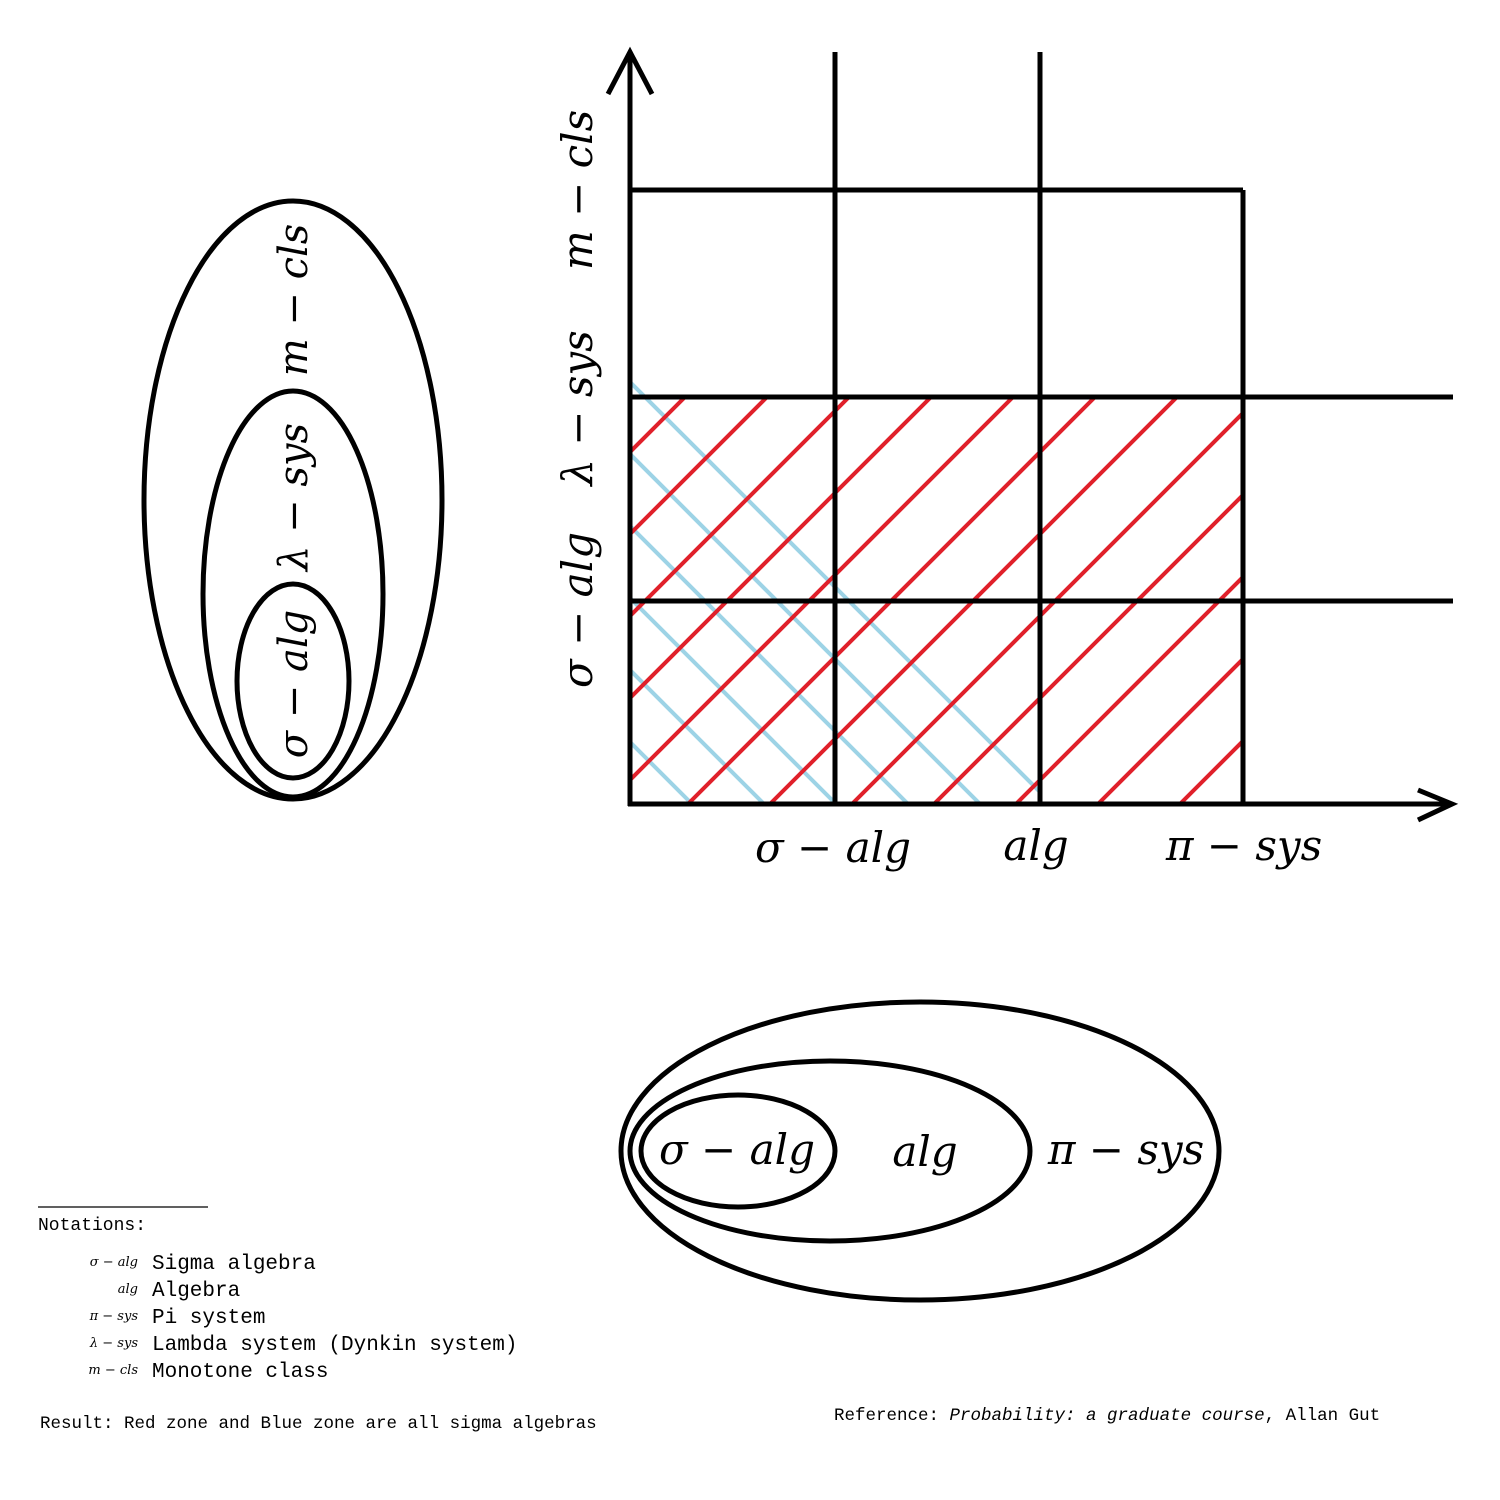 This screenshot has height=1500, width=1500. Describe the element at coordinates (114, 1262) in the screenshot. I see `notation-symbol-sigma-alg: σ − alg` at that location.